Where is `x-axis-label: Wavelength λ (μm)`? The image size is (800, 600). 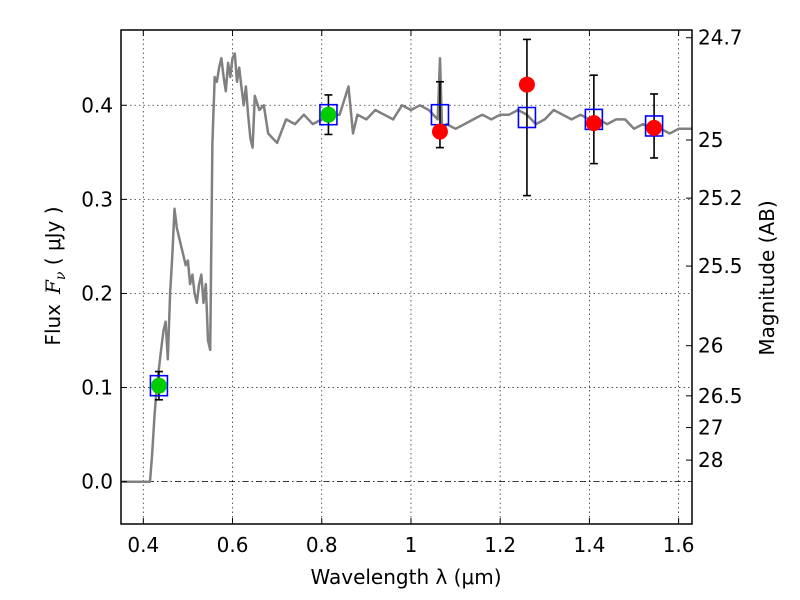 x-axis-label: Wavelength λ (μm) is located at coordinates (405, 577).